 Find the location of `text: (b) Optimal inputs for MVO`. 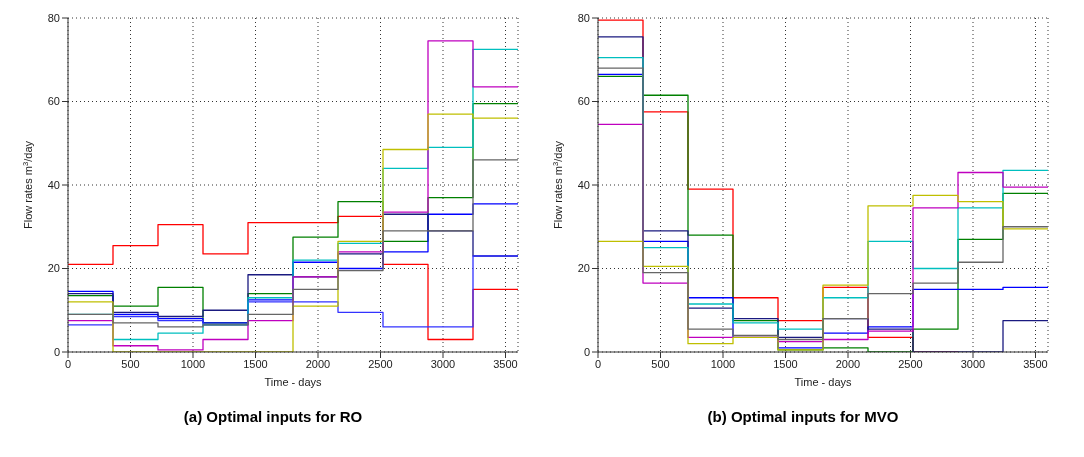

text: (b) Optimal inputs for MVO is located at coordinates (803, 416).